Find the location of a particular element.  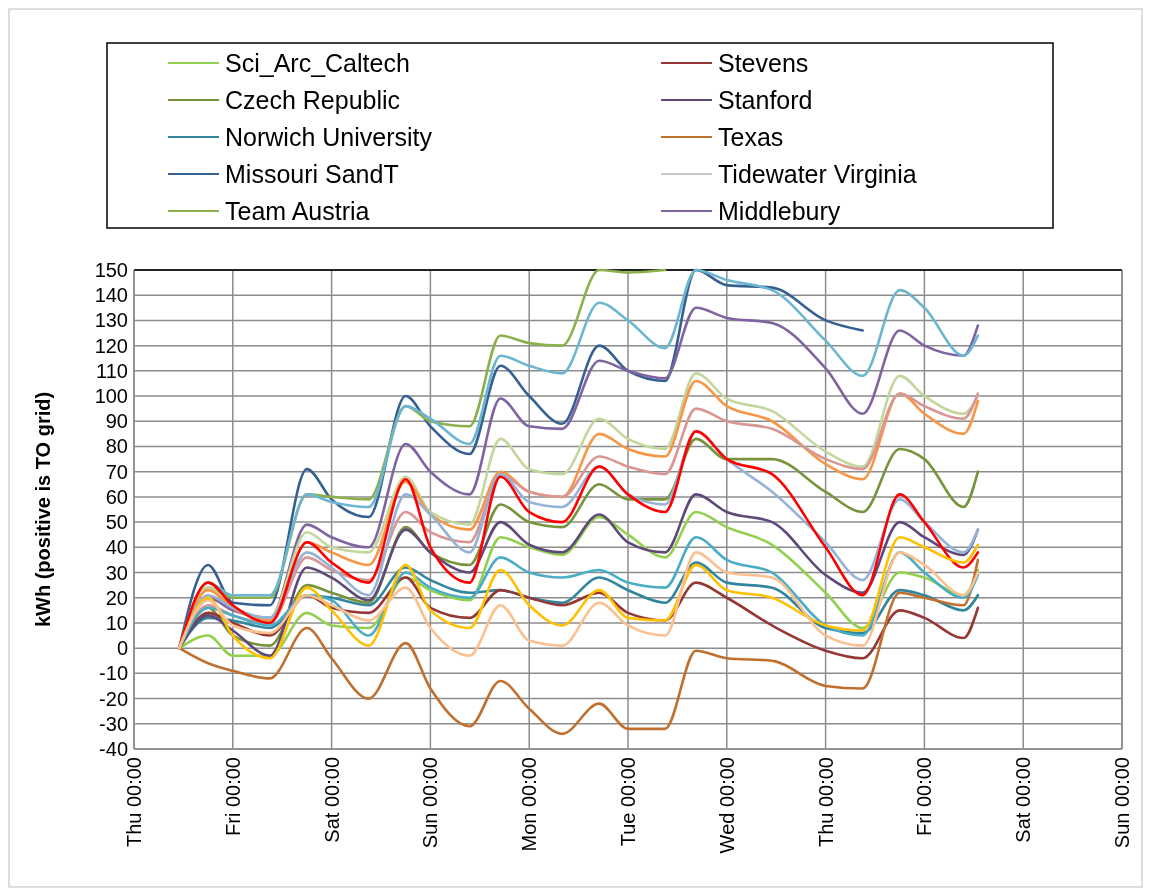

y-tick-label: 130 is located at coordinates (111, 320).